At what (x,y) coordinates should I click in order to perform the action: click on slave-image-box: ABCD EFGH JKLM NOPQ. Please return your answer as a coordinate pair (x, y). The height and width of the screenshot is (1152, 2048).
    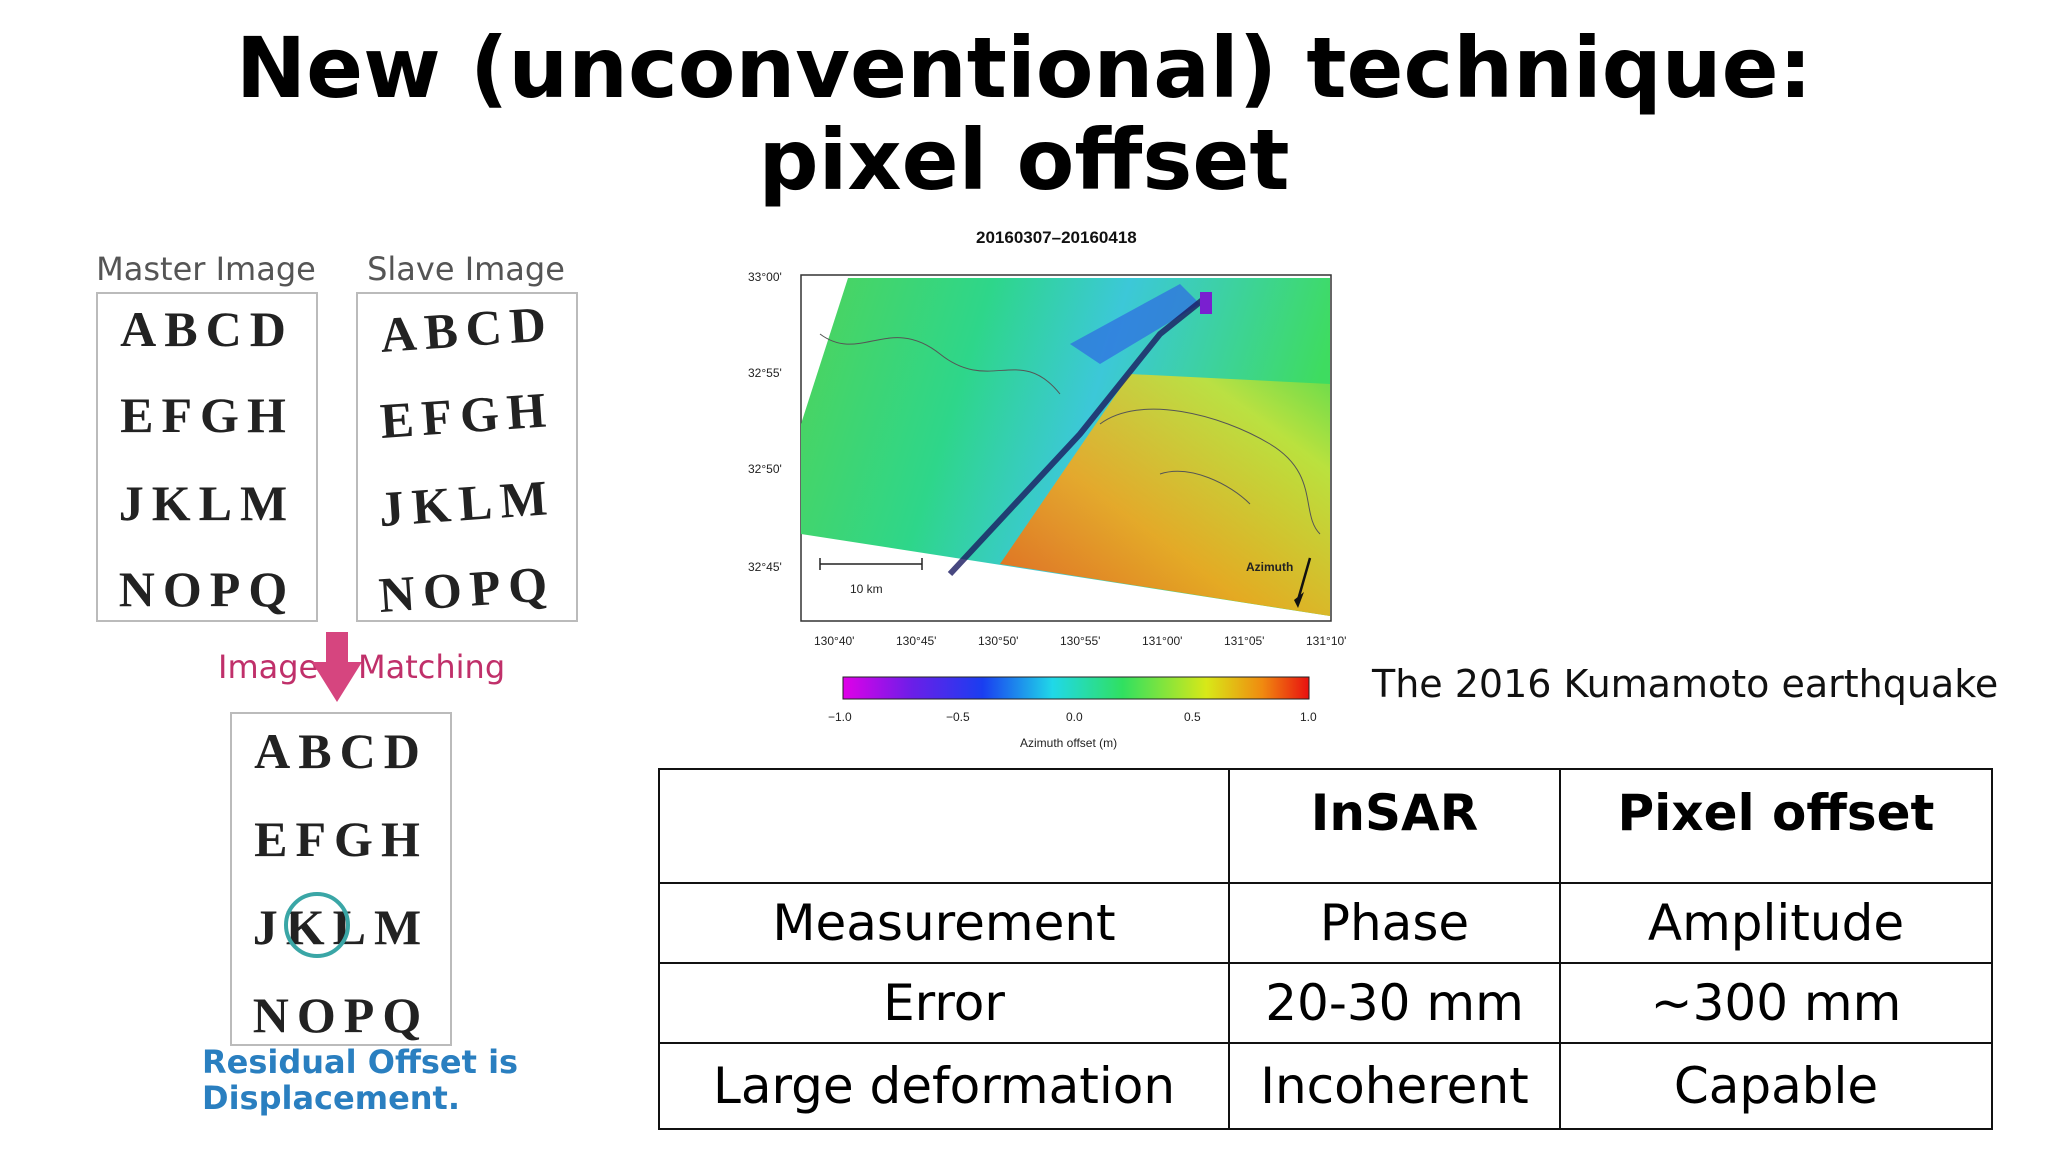
    Looking at the image, I should click on (467, 458).